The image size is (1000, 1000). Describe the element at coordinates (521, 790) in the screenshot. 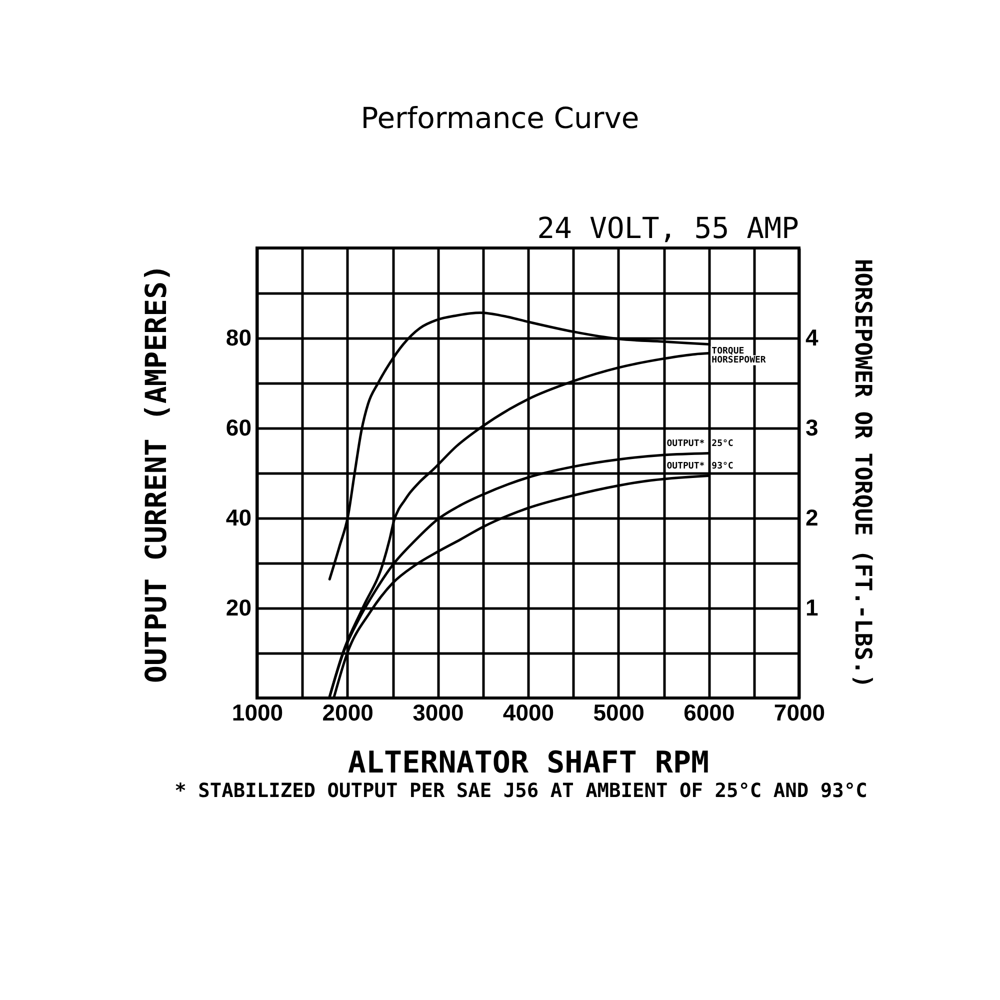

I see `text: * STABILIZED OUTPUT PER SAE J56 AT AMBIENT OF 25°C AND 93°C` at that location.